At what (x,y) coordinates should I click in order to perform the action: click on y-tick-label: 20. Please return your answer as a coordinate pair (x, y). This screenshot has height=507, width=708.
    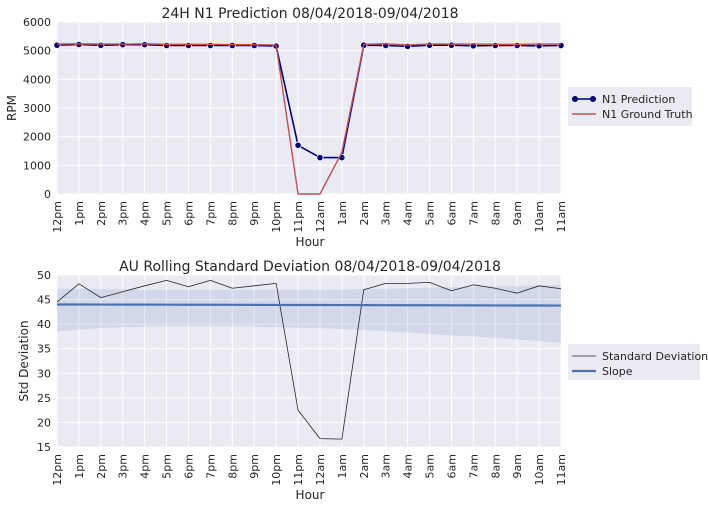
    Looking at the image, I should click on (44, 422).